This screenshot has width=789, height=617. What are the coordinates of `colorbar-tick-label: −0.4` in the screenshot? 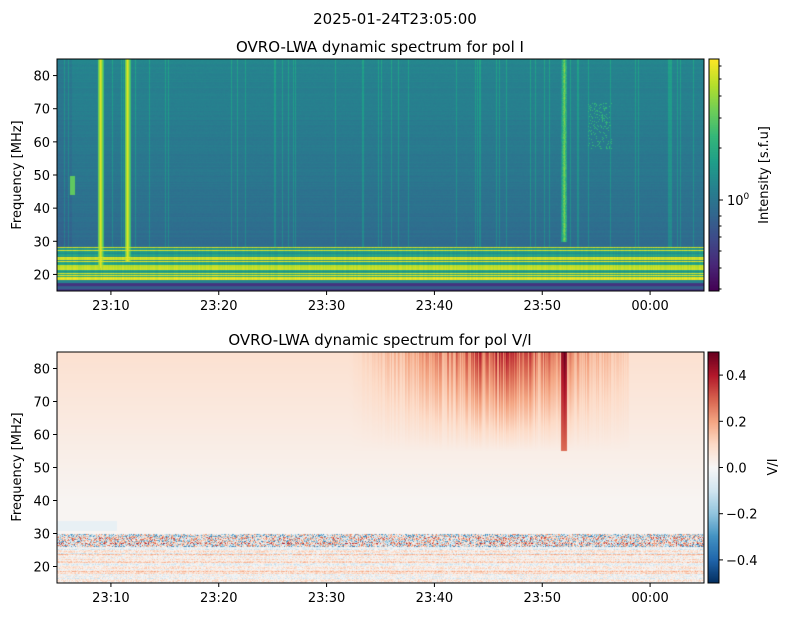 It's located at (742, 561).